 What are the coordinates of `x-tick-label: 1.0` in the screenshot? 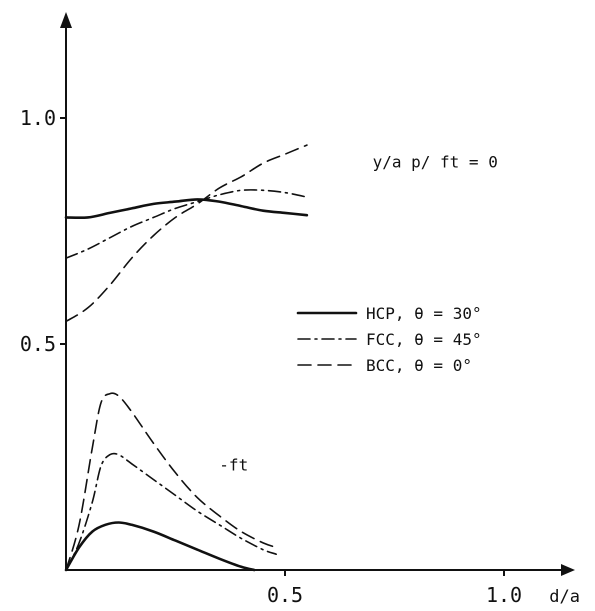 It's located at (504, 595).